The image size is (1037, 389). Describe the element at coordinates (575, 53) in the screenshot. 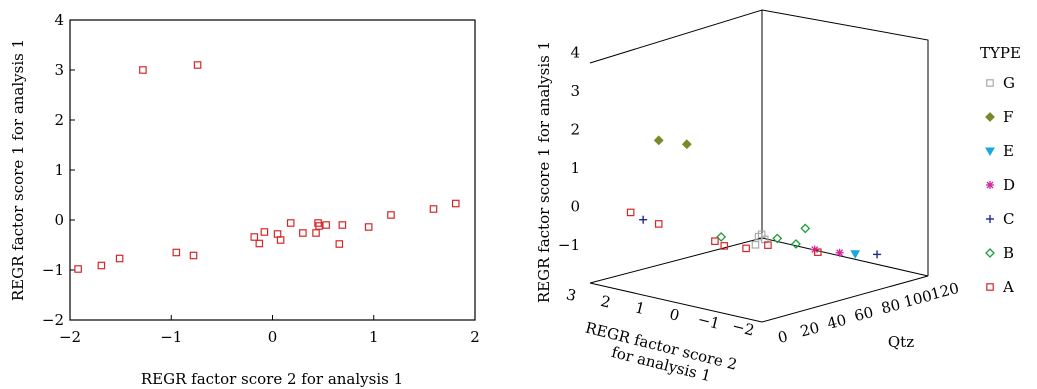

I see `y-tick-label-3d: 4` at that location.